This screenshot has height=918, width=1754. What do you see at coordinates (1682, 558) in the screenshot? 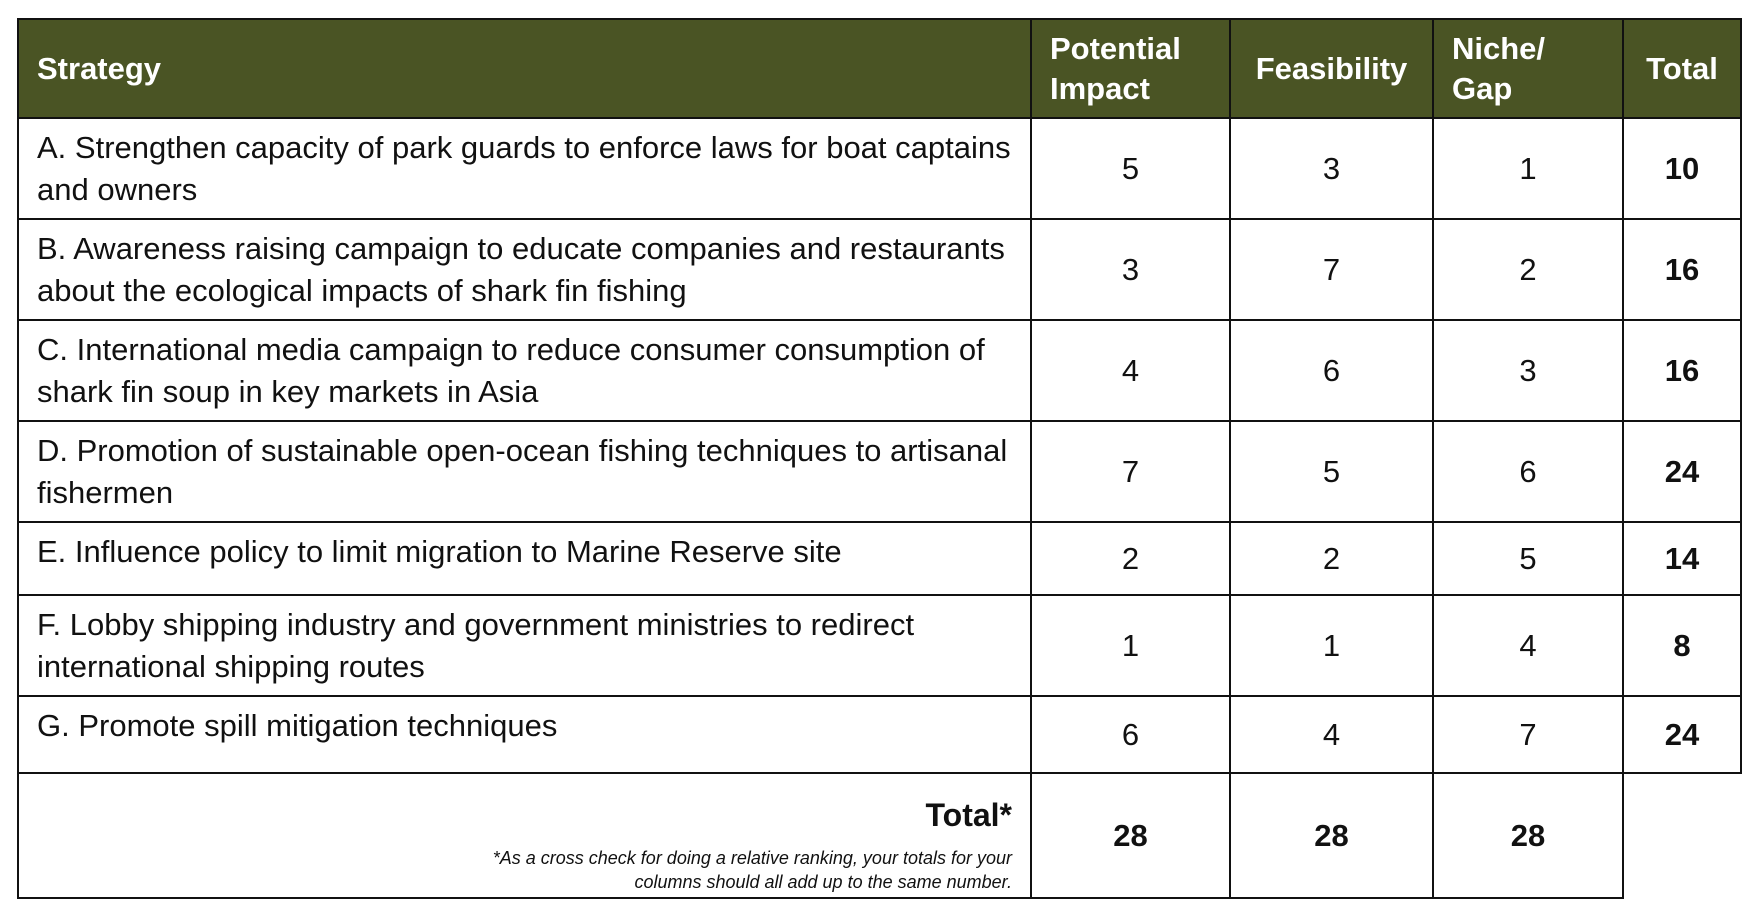
I see `total-cell: 14` at bounding box center [1682, 558].